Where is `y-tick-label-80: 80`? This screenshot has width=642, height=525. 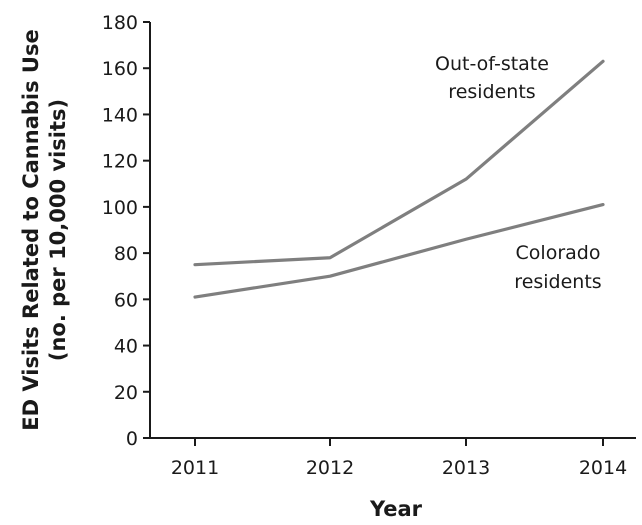
y-tick-label-80: 80 is located at coordinates (126, 254).